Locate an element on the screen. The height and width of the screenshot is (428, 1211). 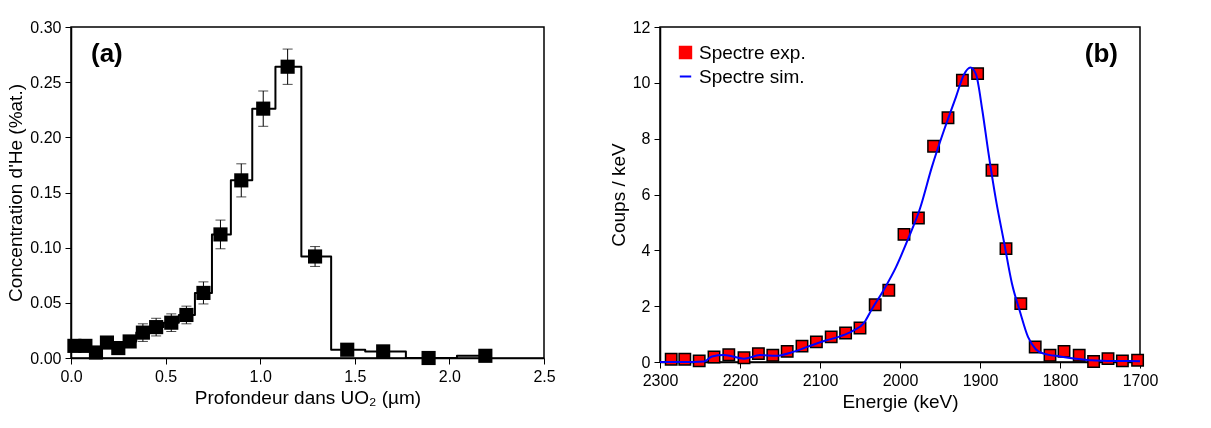
y-axis-title: Concentration d'He (%at.) is located at coordinates (16, 193).